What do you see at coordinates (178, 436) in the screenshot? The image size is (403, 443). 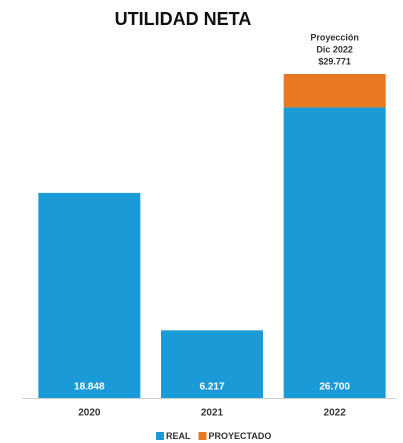 I see `legend-label: REAL` at bounding box center [178, 436].